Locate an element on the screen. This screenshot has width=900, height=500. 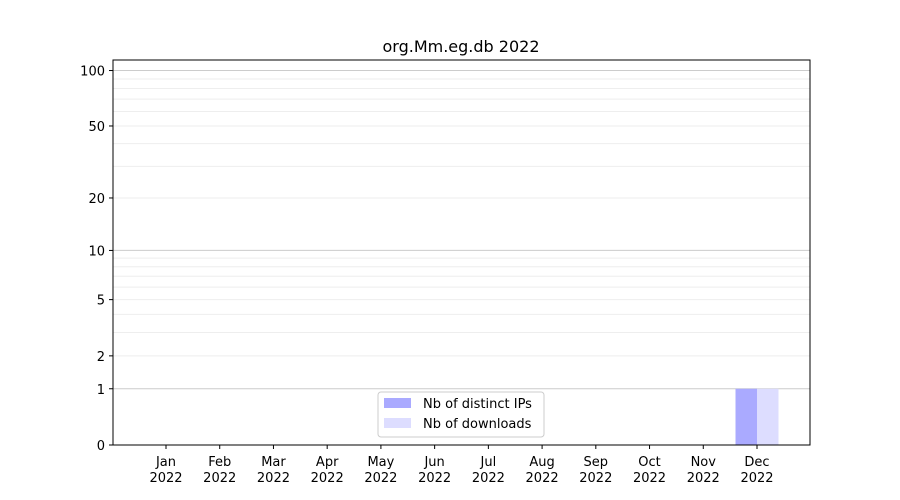
x-tick-label: Apr 2022 is located at coordinates (327, 470).